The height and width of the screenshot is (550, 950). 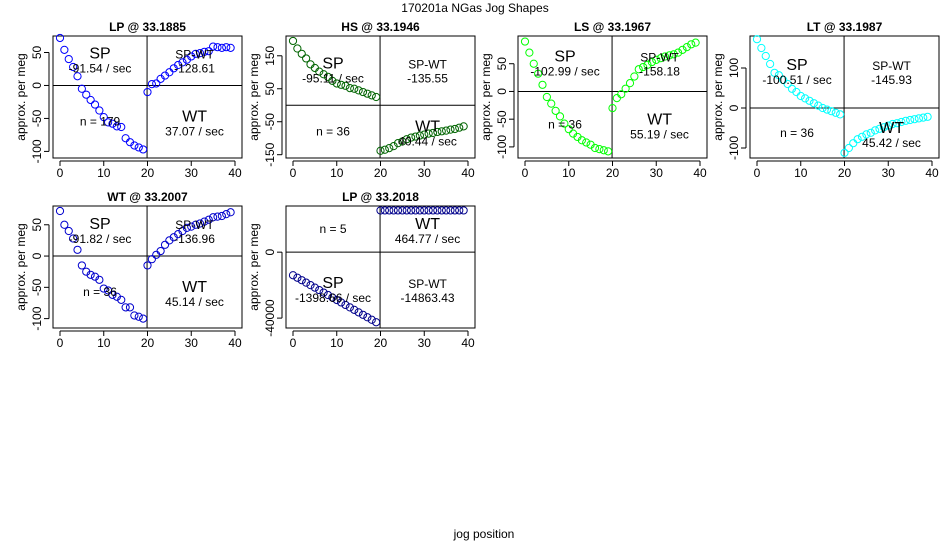 What do you see at coordinates (100, 239) in the screenshot?
I see `sp-rate-label: -91.82 / sec` at bounding box center [100, 239].